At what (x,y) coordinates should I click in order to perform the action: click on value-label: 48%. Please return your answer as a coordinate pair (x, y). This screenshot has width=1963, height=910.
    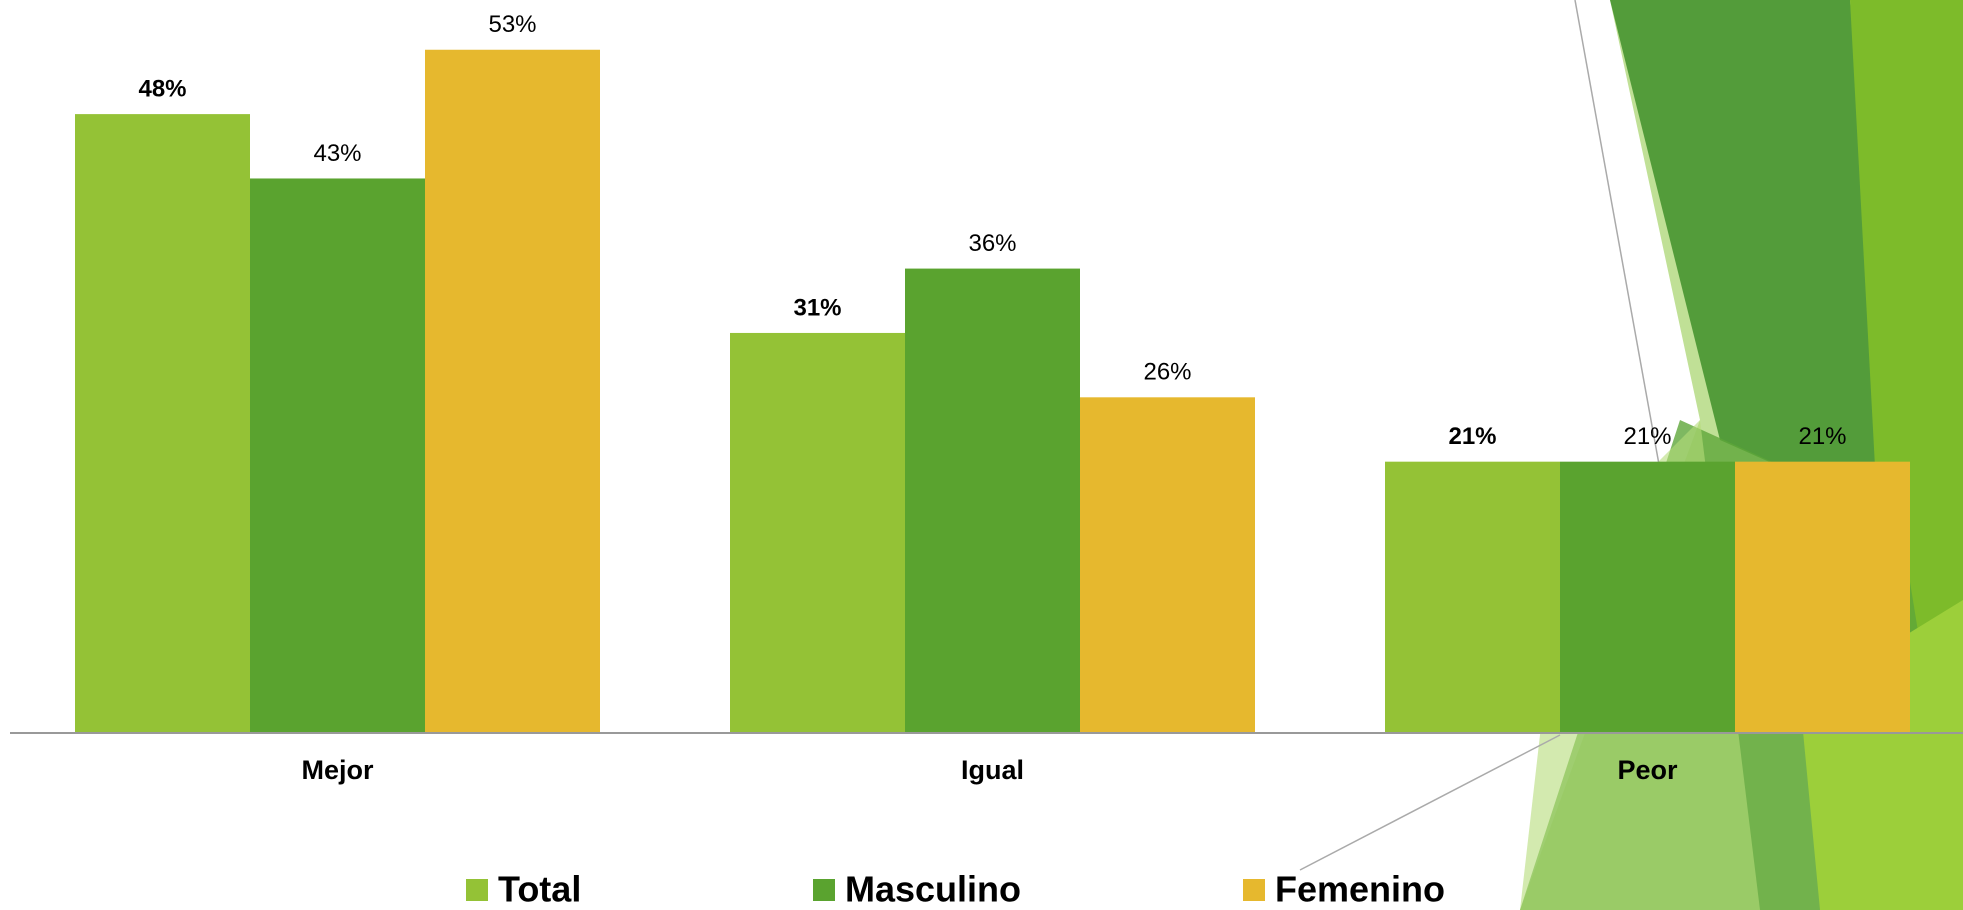
    Looking at the image, I should click on (162, 88).